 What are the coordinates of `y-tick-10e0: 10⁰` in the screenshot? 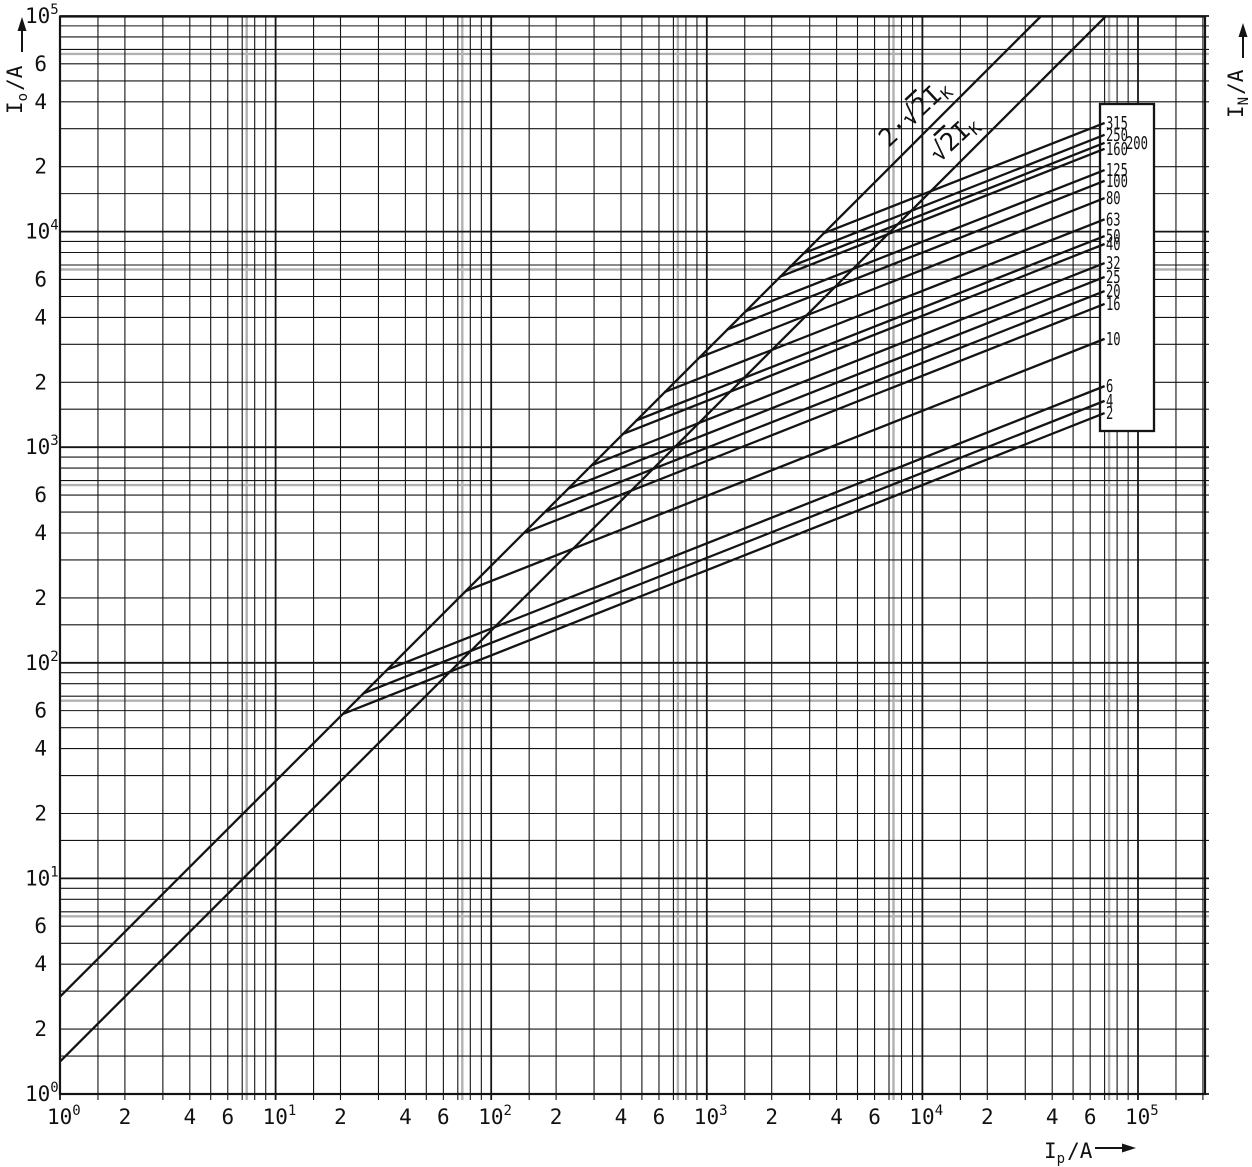 It's located at (42, 1093).